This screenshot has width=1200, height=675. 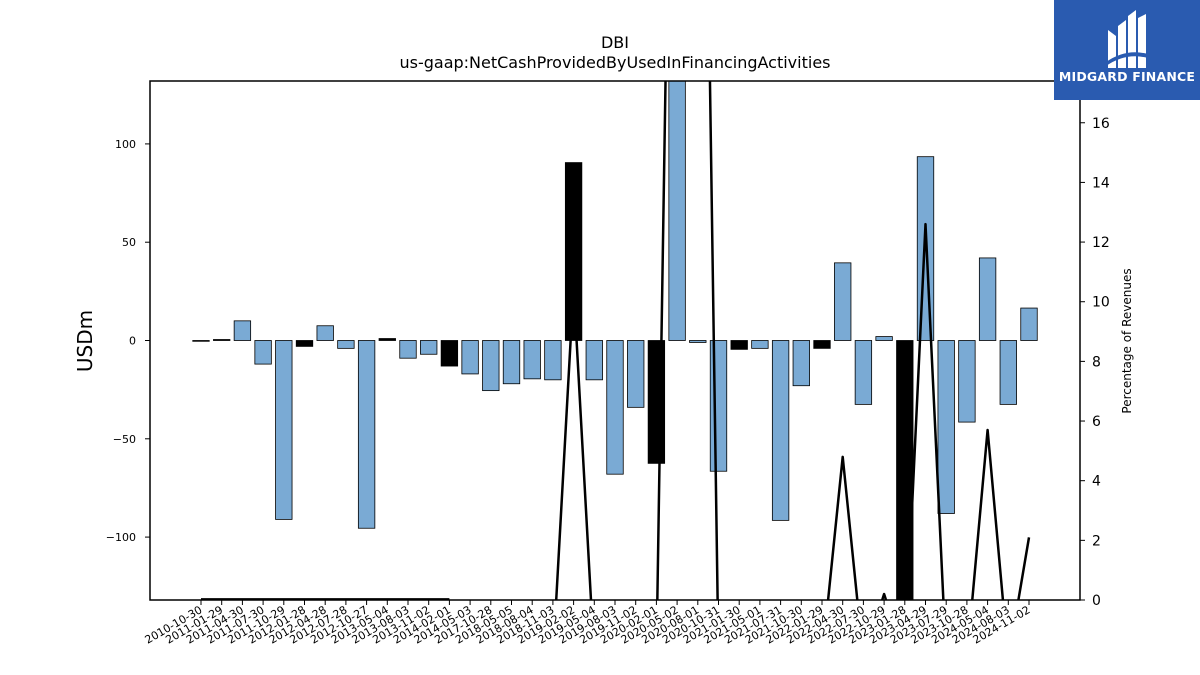 I want to click on y2-tick-label: 2, so click(x=1096, y=541).